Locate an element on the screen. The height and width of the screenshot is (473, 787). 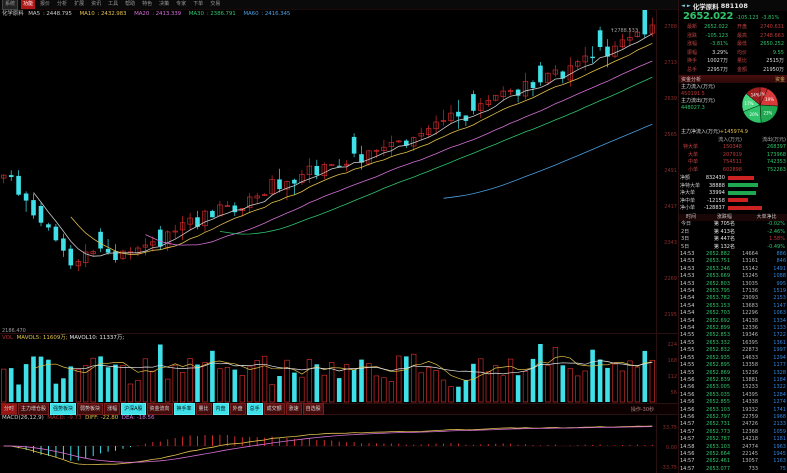
table-row: 14:54 2653.782 23093 2153 is located at coordinates (733, 298).